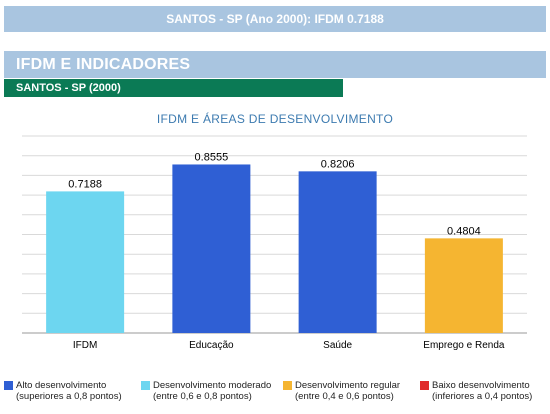 Image resolution: width=550 pixels, height=414 pixels. I want to click on legend-label-high: Alto desenvolvimento, so click(61, 385).